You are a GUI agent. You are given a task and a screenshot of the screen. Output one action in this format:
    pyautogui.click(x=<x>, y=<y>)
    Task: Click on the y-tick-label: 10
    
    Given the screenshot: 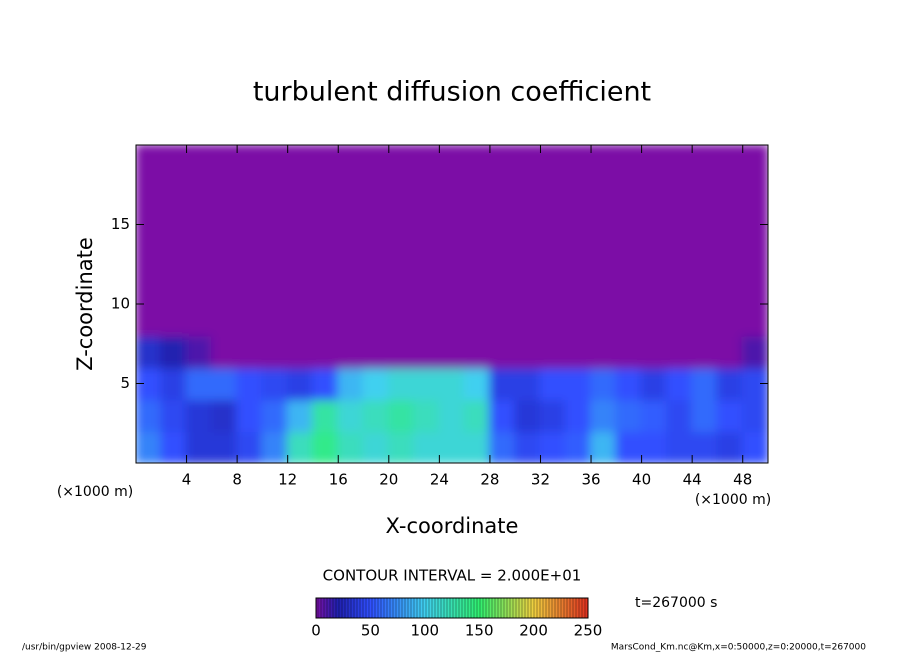 What is the action you would take?
    pyautogui.click(x=120, y=304)
    